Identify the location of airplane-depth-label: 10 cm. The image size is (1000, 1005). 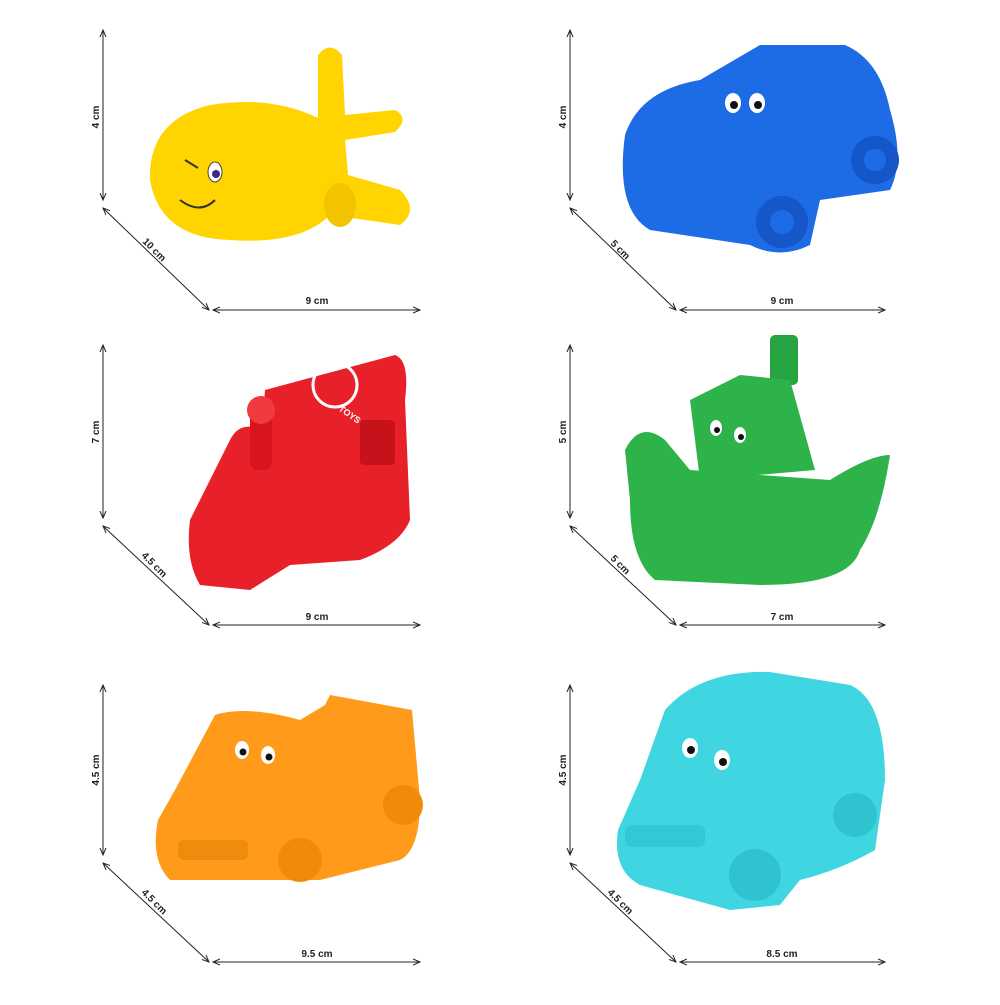
(154, 250).